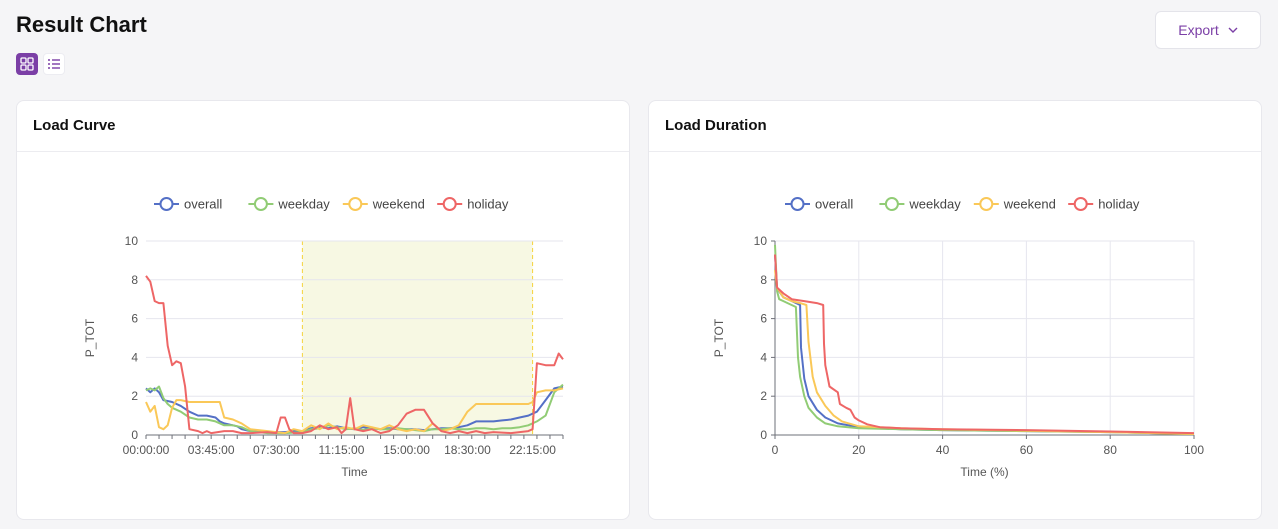  What do you see at coordinates (406, 450) in the screenshot?
I see `x-tick-label: 15:00:00` at bounding box center [406, 450].